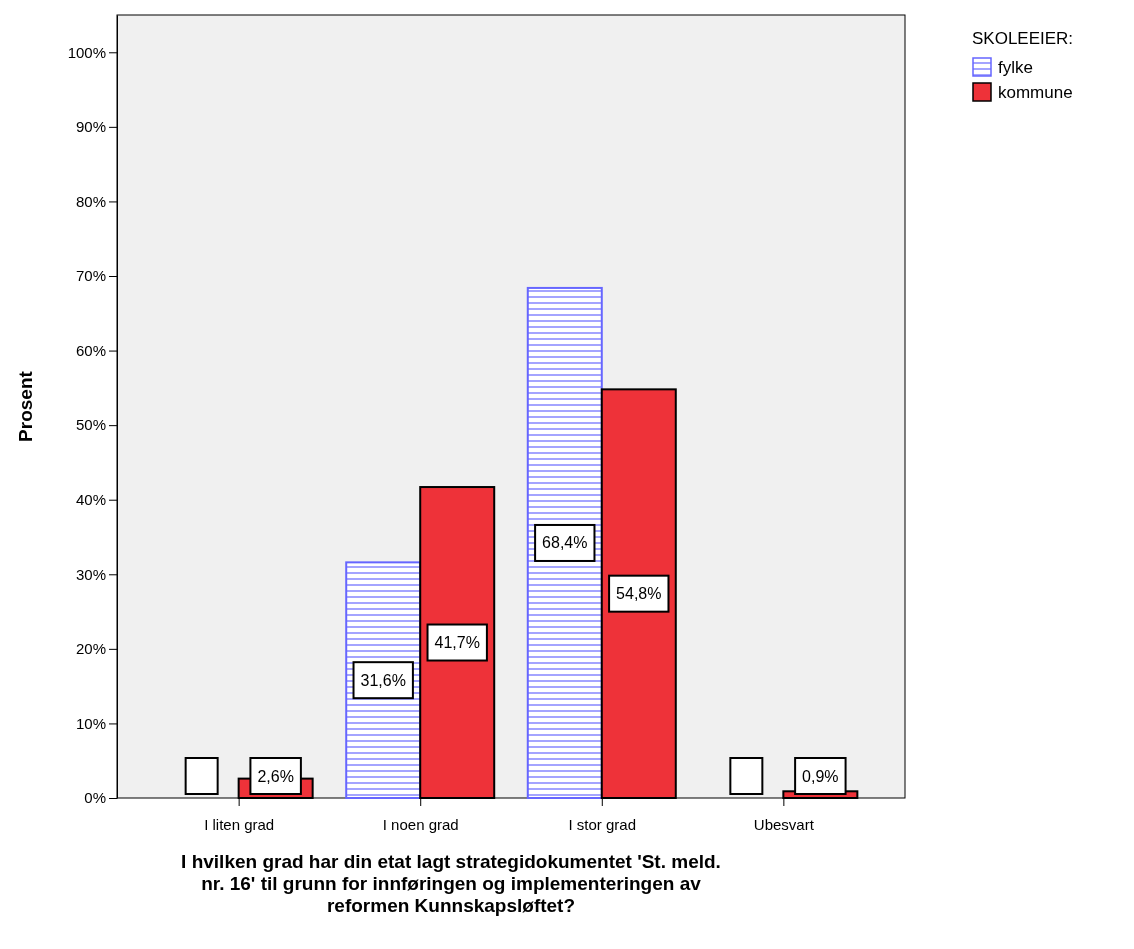  Describe the element at coordinates (90, 425) in the screenshot. I see `y-tick-label: 50%` at that location.